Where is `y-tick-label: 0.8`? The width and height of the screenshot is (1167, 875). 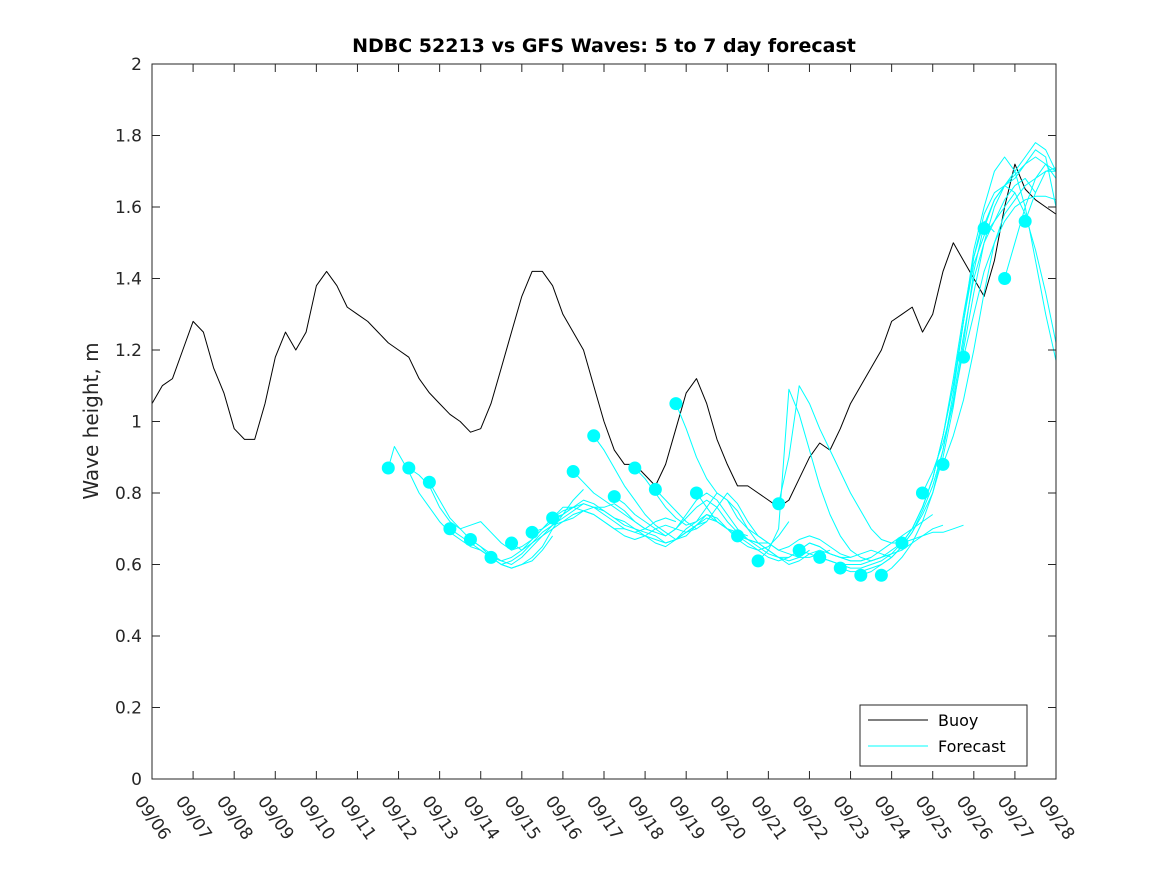
y-tick-label: 0.8 is located at coordinates (128, 494).